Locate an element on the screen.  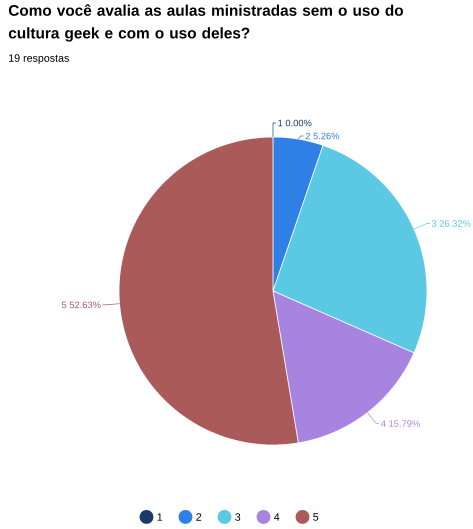
data-label: 15.79% is located at coordinates (404, 423).